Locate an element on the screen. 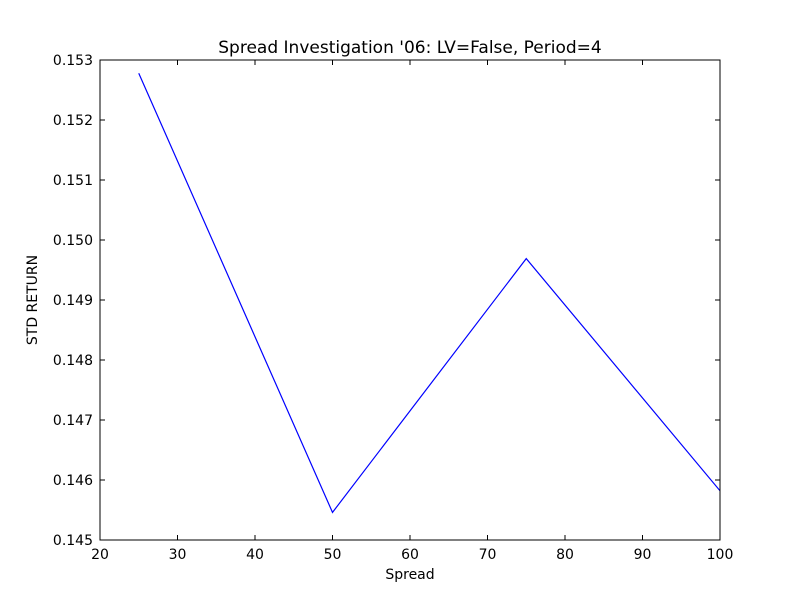  x-tick-label: 70 is located at coordinates (488, 555).